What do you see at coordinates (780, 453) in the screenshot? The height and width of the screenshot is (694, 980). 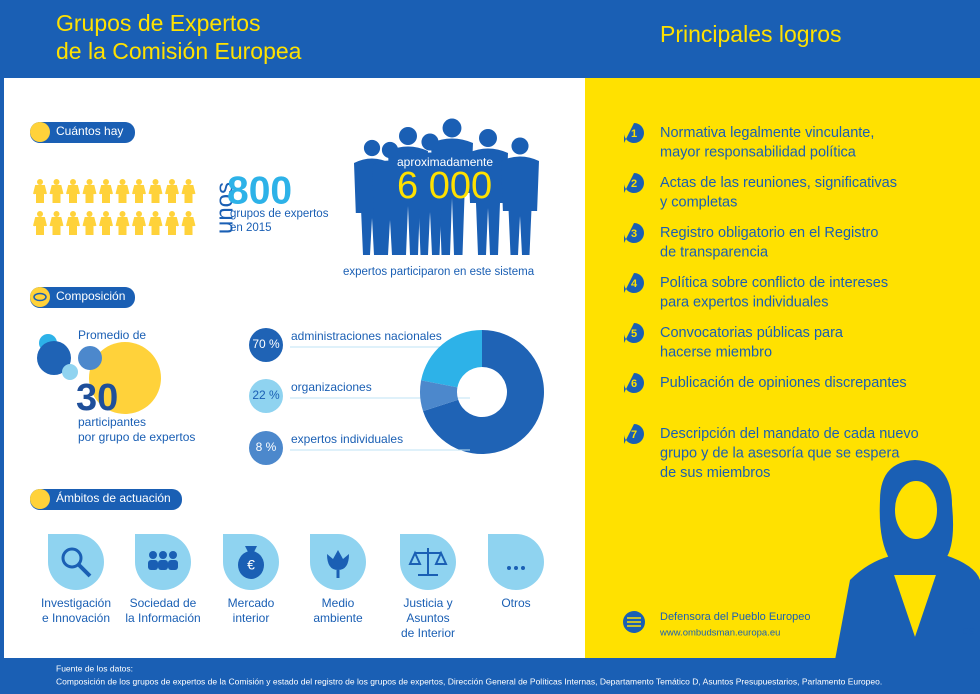 I see `item-text: grupo y de la asesoría que se espera` at bounding box center [780, 453].